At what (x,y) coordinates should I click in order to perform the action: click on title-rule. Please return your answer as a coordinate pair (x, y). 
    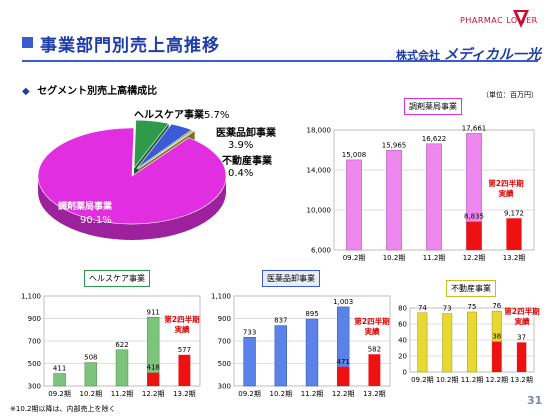
    Looking at the image, I should click on (280, 61).